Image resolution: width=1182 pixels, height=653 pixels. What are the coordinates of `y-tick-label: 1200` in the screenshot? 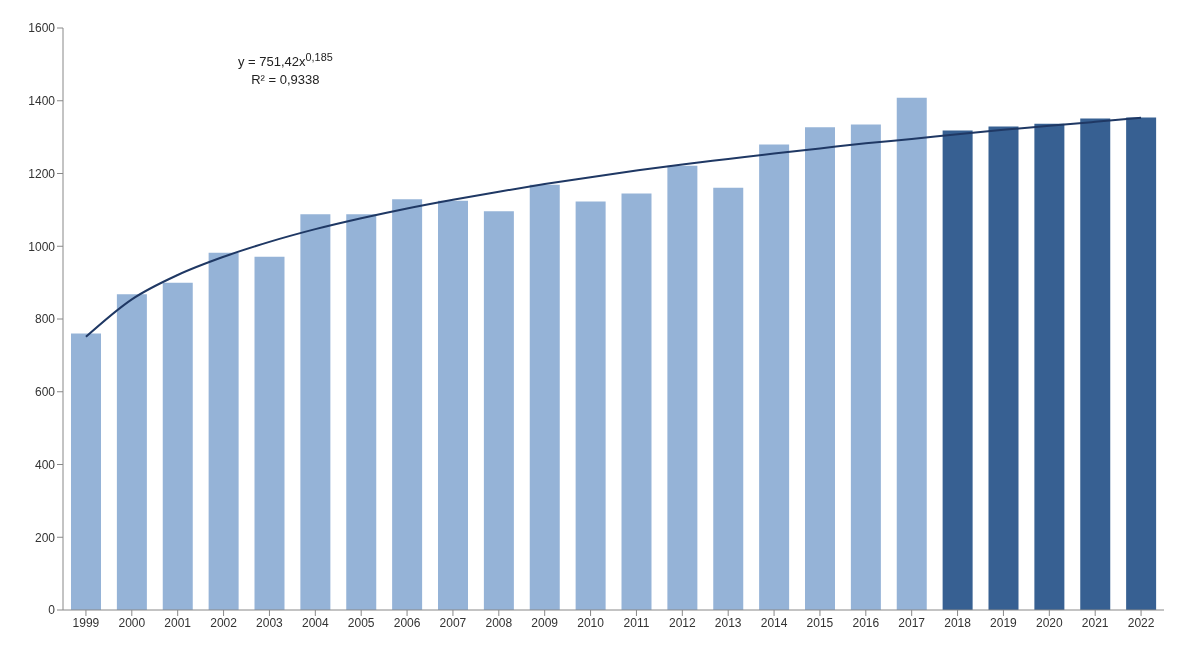 It's located at (42, 173).